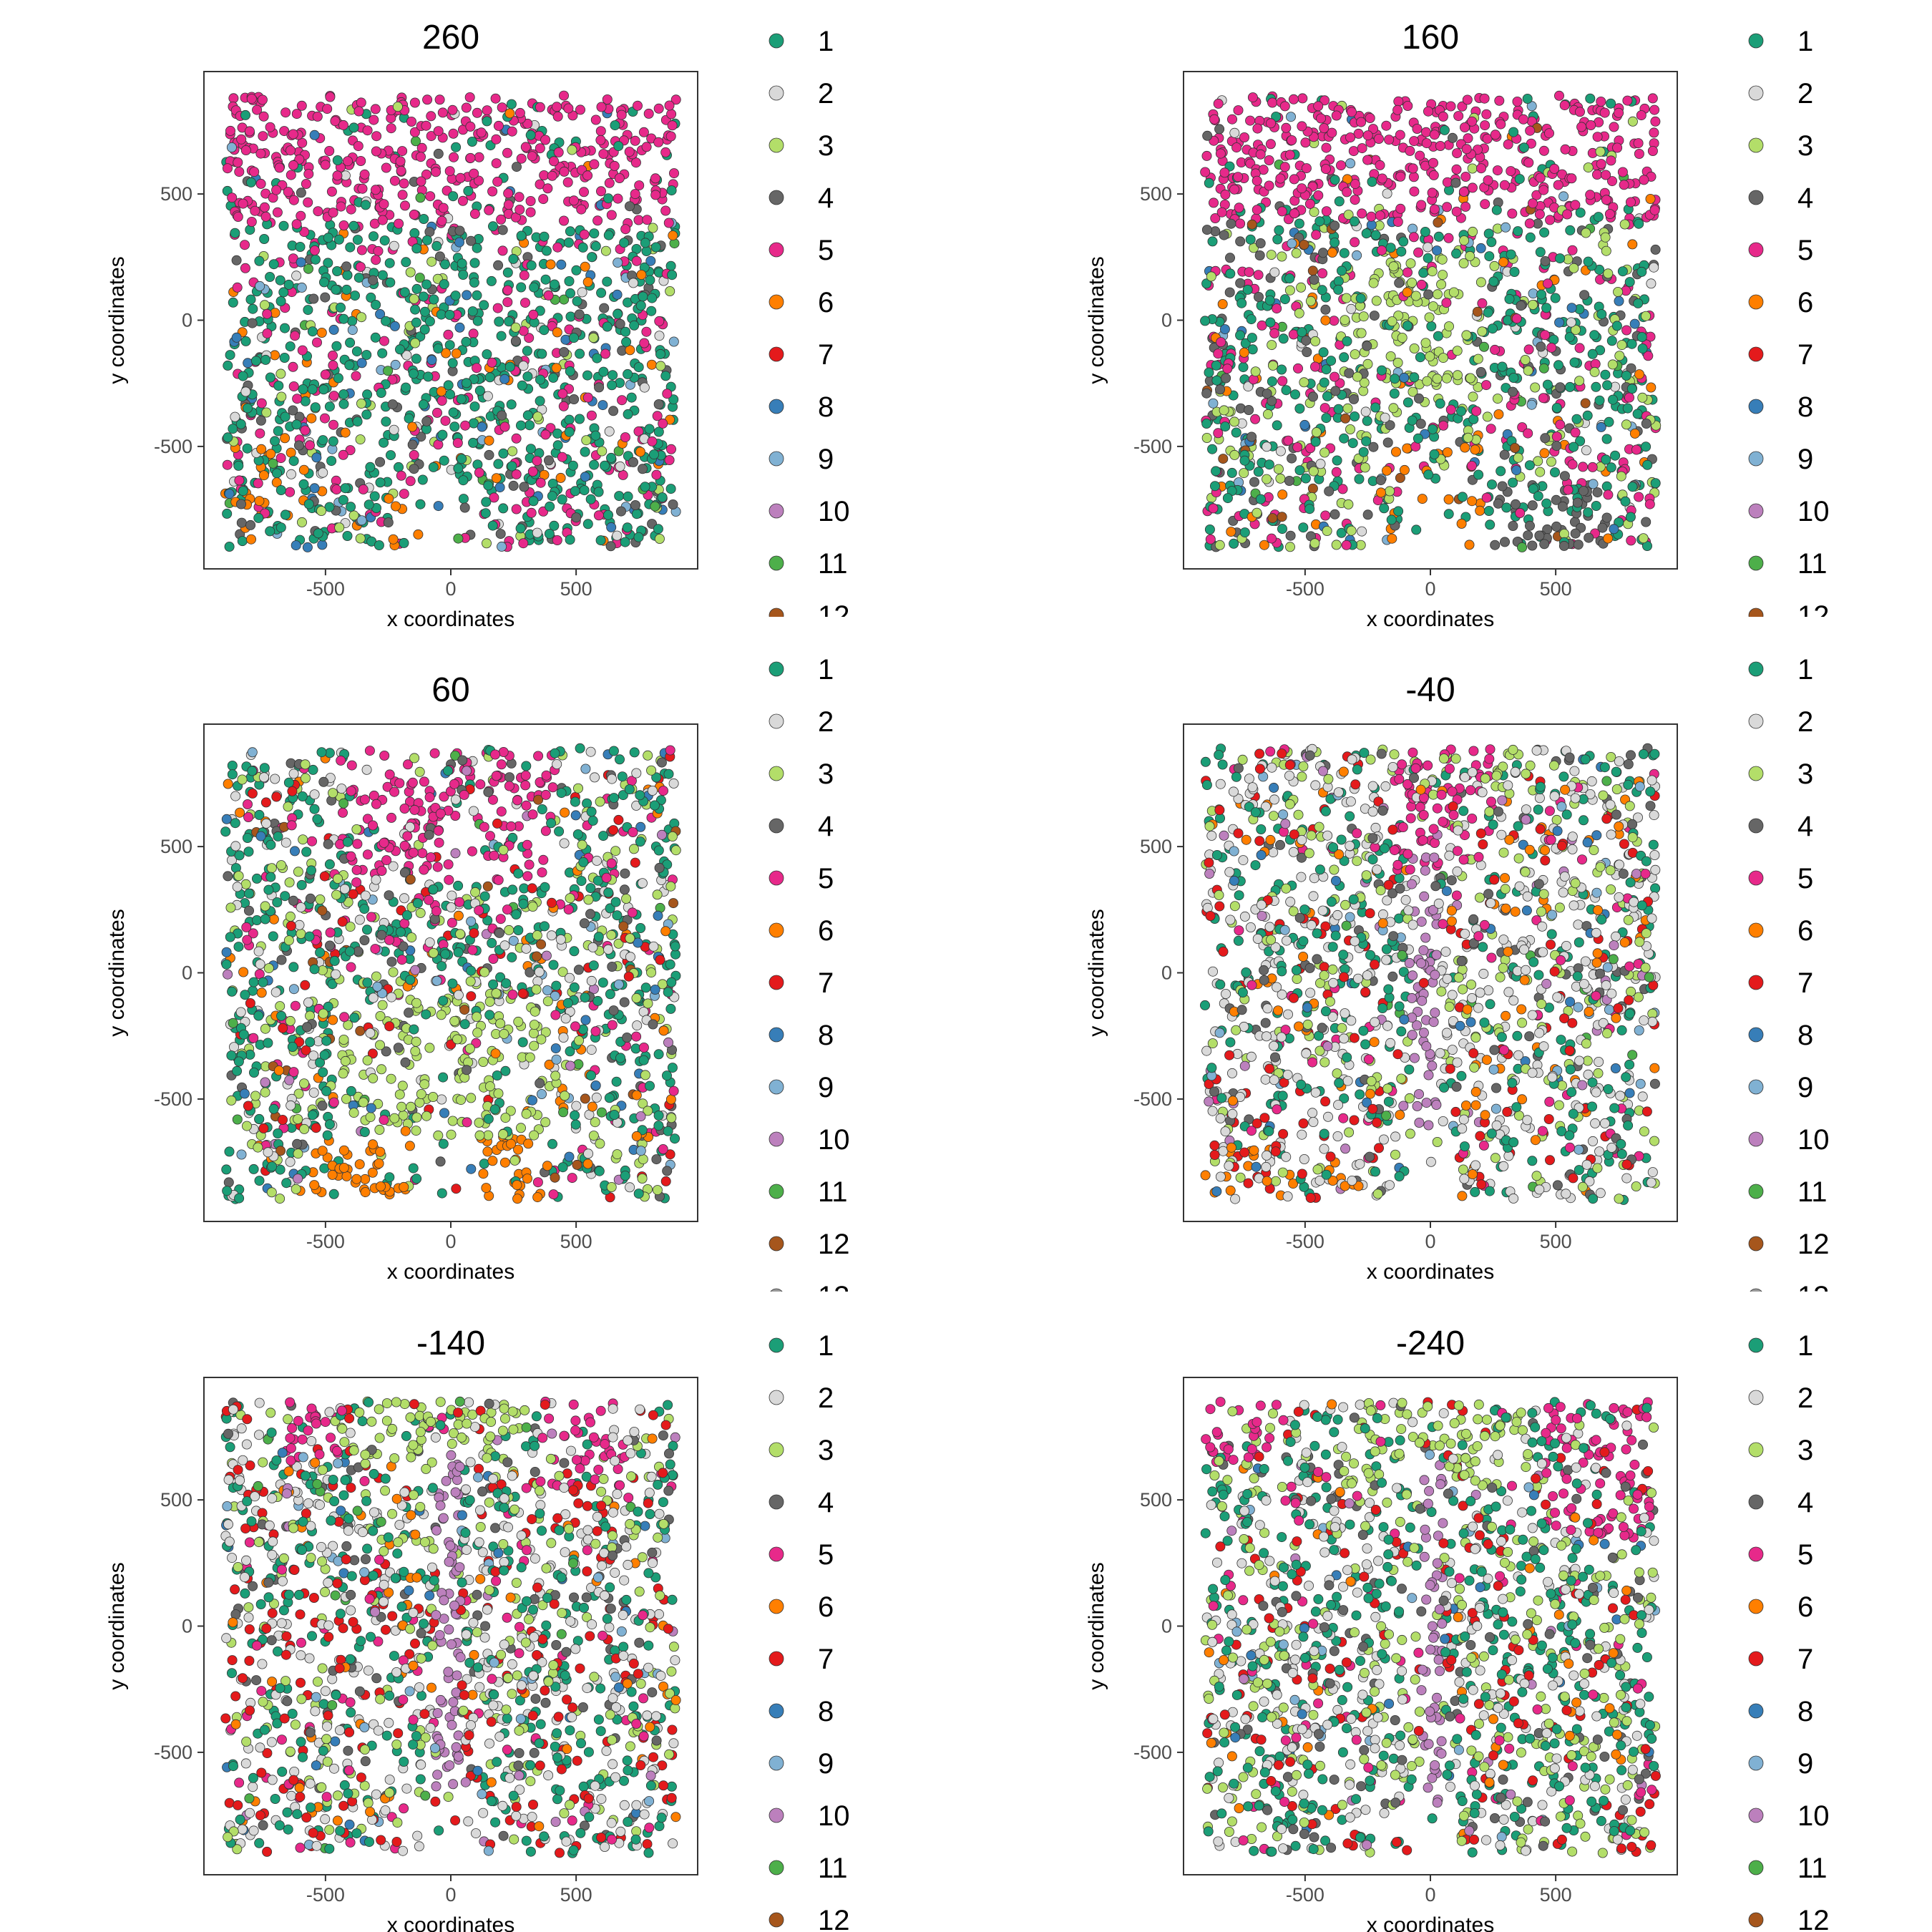 Image resolution: width=1932 pixels, height=1932 pixels. What do you see at coordinates (1756, 145) in the screenshot?
I see `legend-key` at bounding box center [1756, 145].